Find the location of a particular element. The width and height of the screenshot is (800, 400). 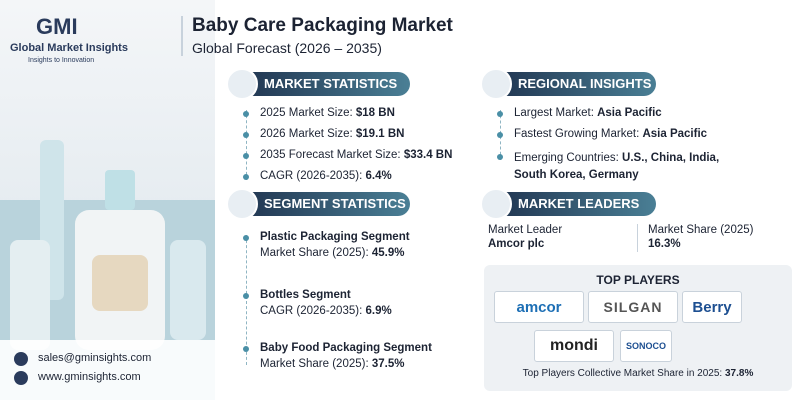

player-logo: amcor is located at coordinates (539, 307).